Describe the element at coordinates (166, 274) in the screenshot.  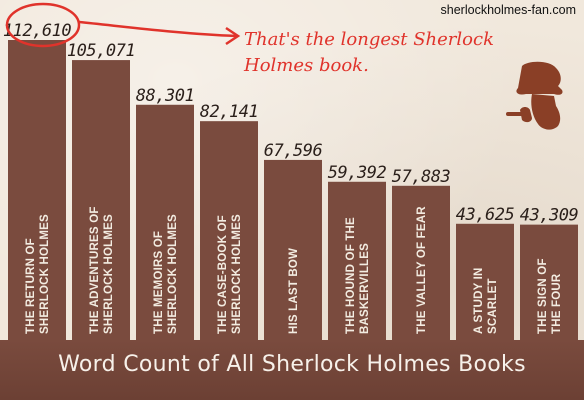
I see `category-label-3: THE MEMOIRS OF SHERLOCK HOLMES` at that location.